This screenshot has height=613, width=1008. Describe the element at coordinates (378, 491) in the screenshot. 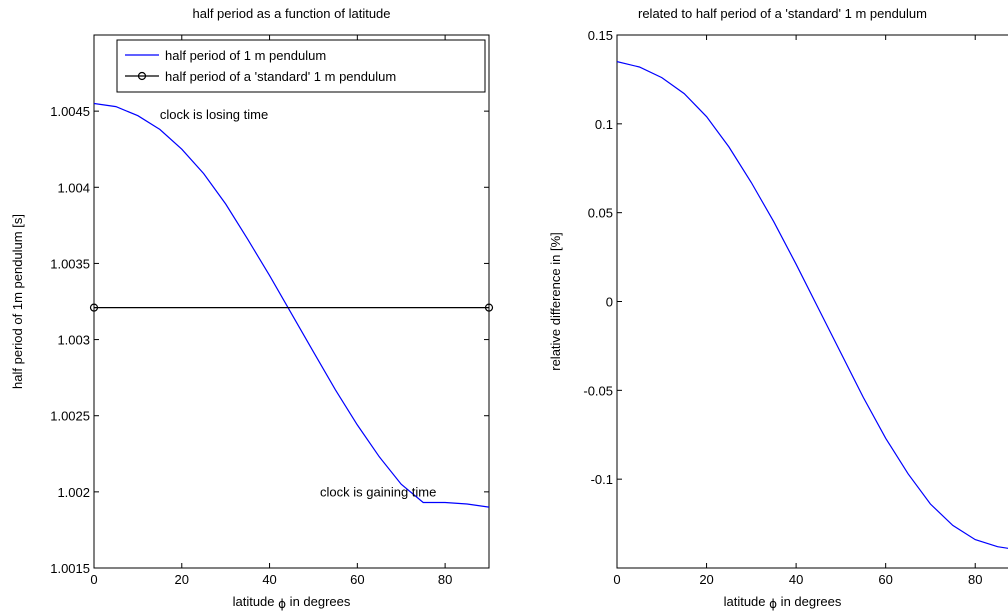

I see `annotation: clock is gaining time` at that location.